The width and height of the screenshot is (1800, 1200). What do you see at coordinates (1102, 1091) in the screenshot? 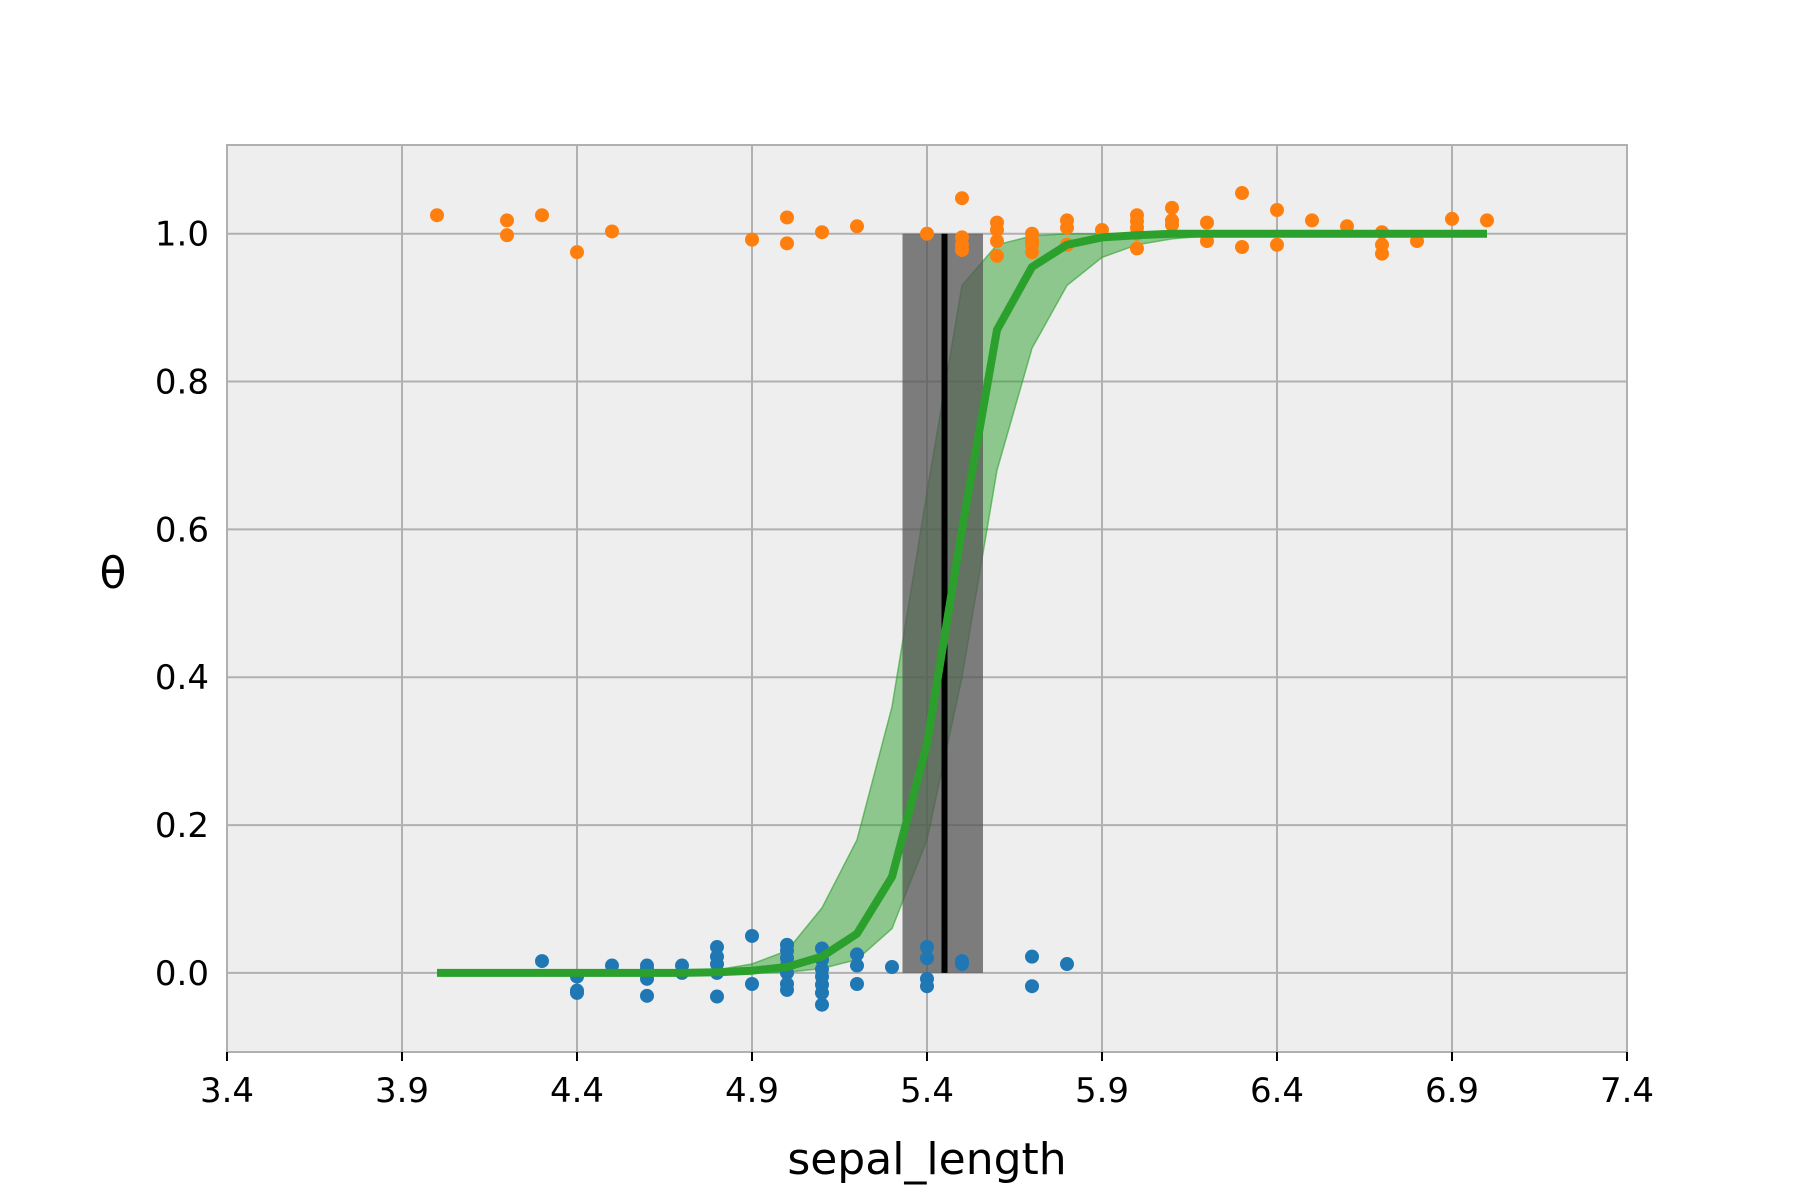
I see `x-tick-label: 5.9` at bounding box center [1102, 1091].